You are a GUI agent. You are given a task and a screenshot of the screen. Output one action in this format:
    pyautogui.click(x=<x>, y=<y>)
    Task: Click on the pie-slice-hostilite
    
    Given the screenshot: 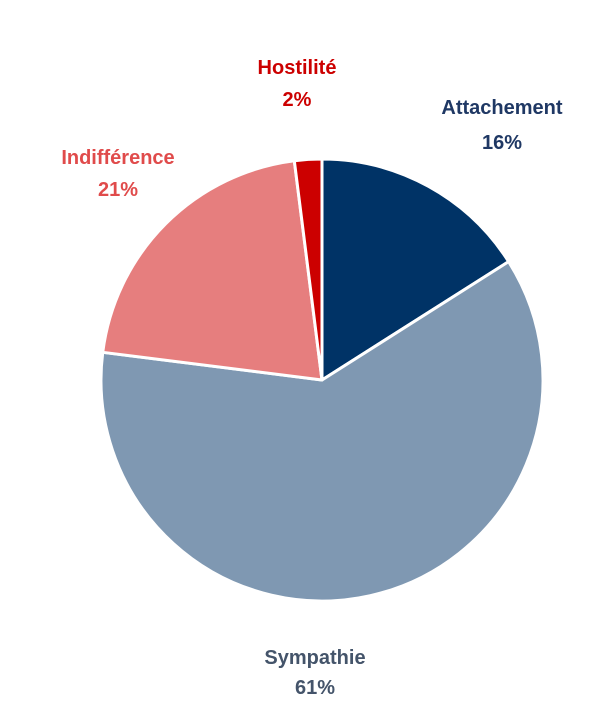 What is the action you would take?
    pyautogui.click(x=308, y=269)
    